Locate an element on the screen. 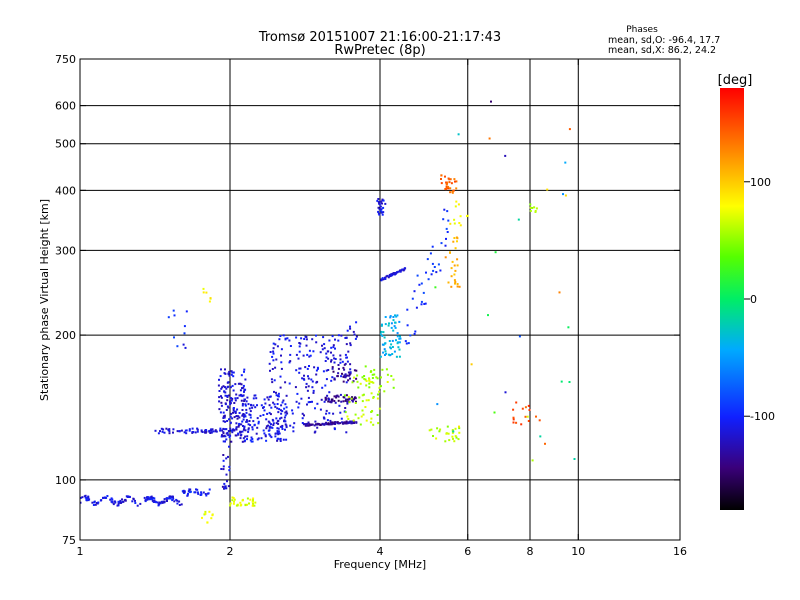 This screenshot has width=800, height=600. legend-title: Phases is located at coordinates (642, 30).